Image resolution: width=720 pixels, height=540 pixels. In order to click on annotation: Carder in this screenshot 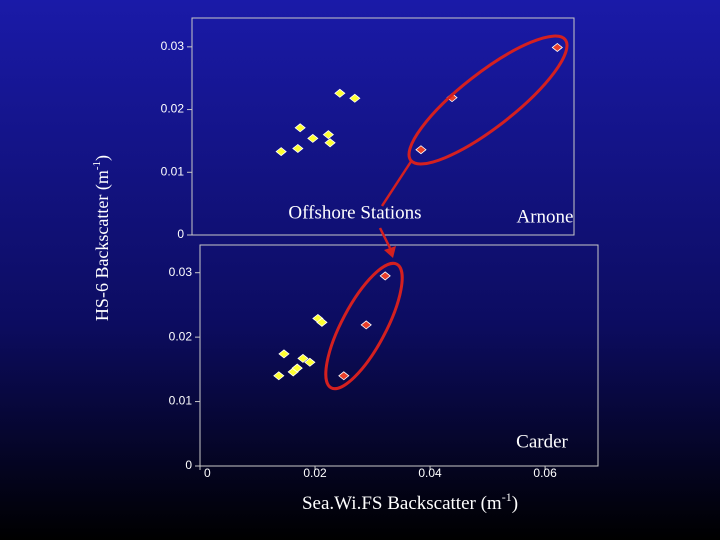, I will do `click(542, 441)`.